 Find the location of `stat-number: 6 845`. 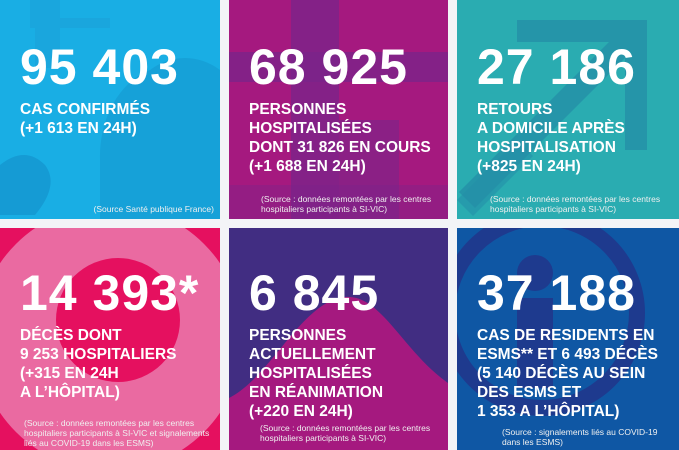

stat-number: 6 845 is located at coordinates (314, 293).